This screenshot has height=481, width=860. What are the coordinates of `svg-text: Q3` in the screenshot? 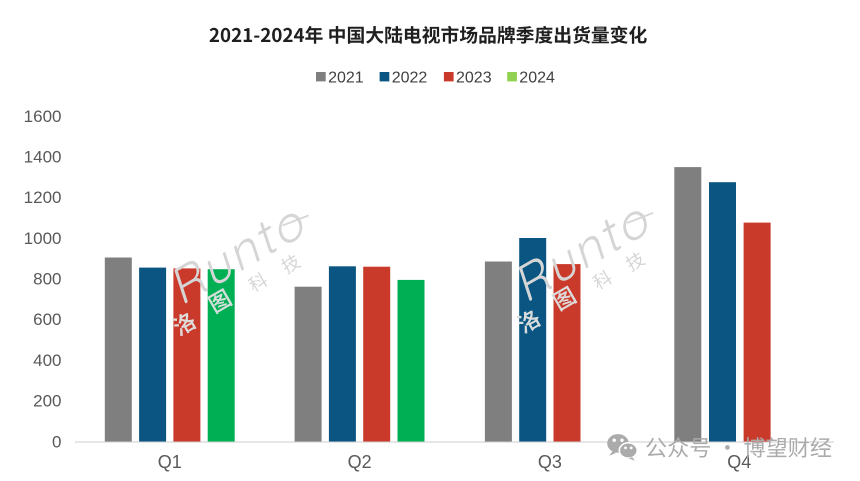 It's located at (550, 462).